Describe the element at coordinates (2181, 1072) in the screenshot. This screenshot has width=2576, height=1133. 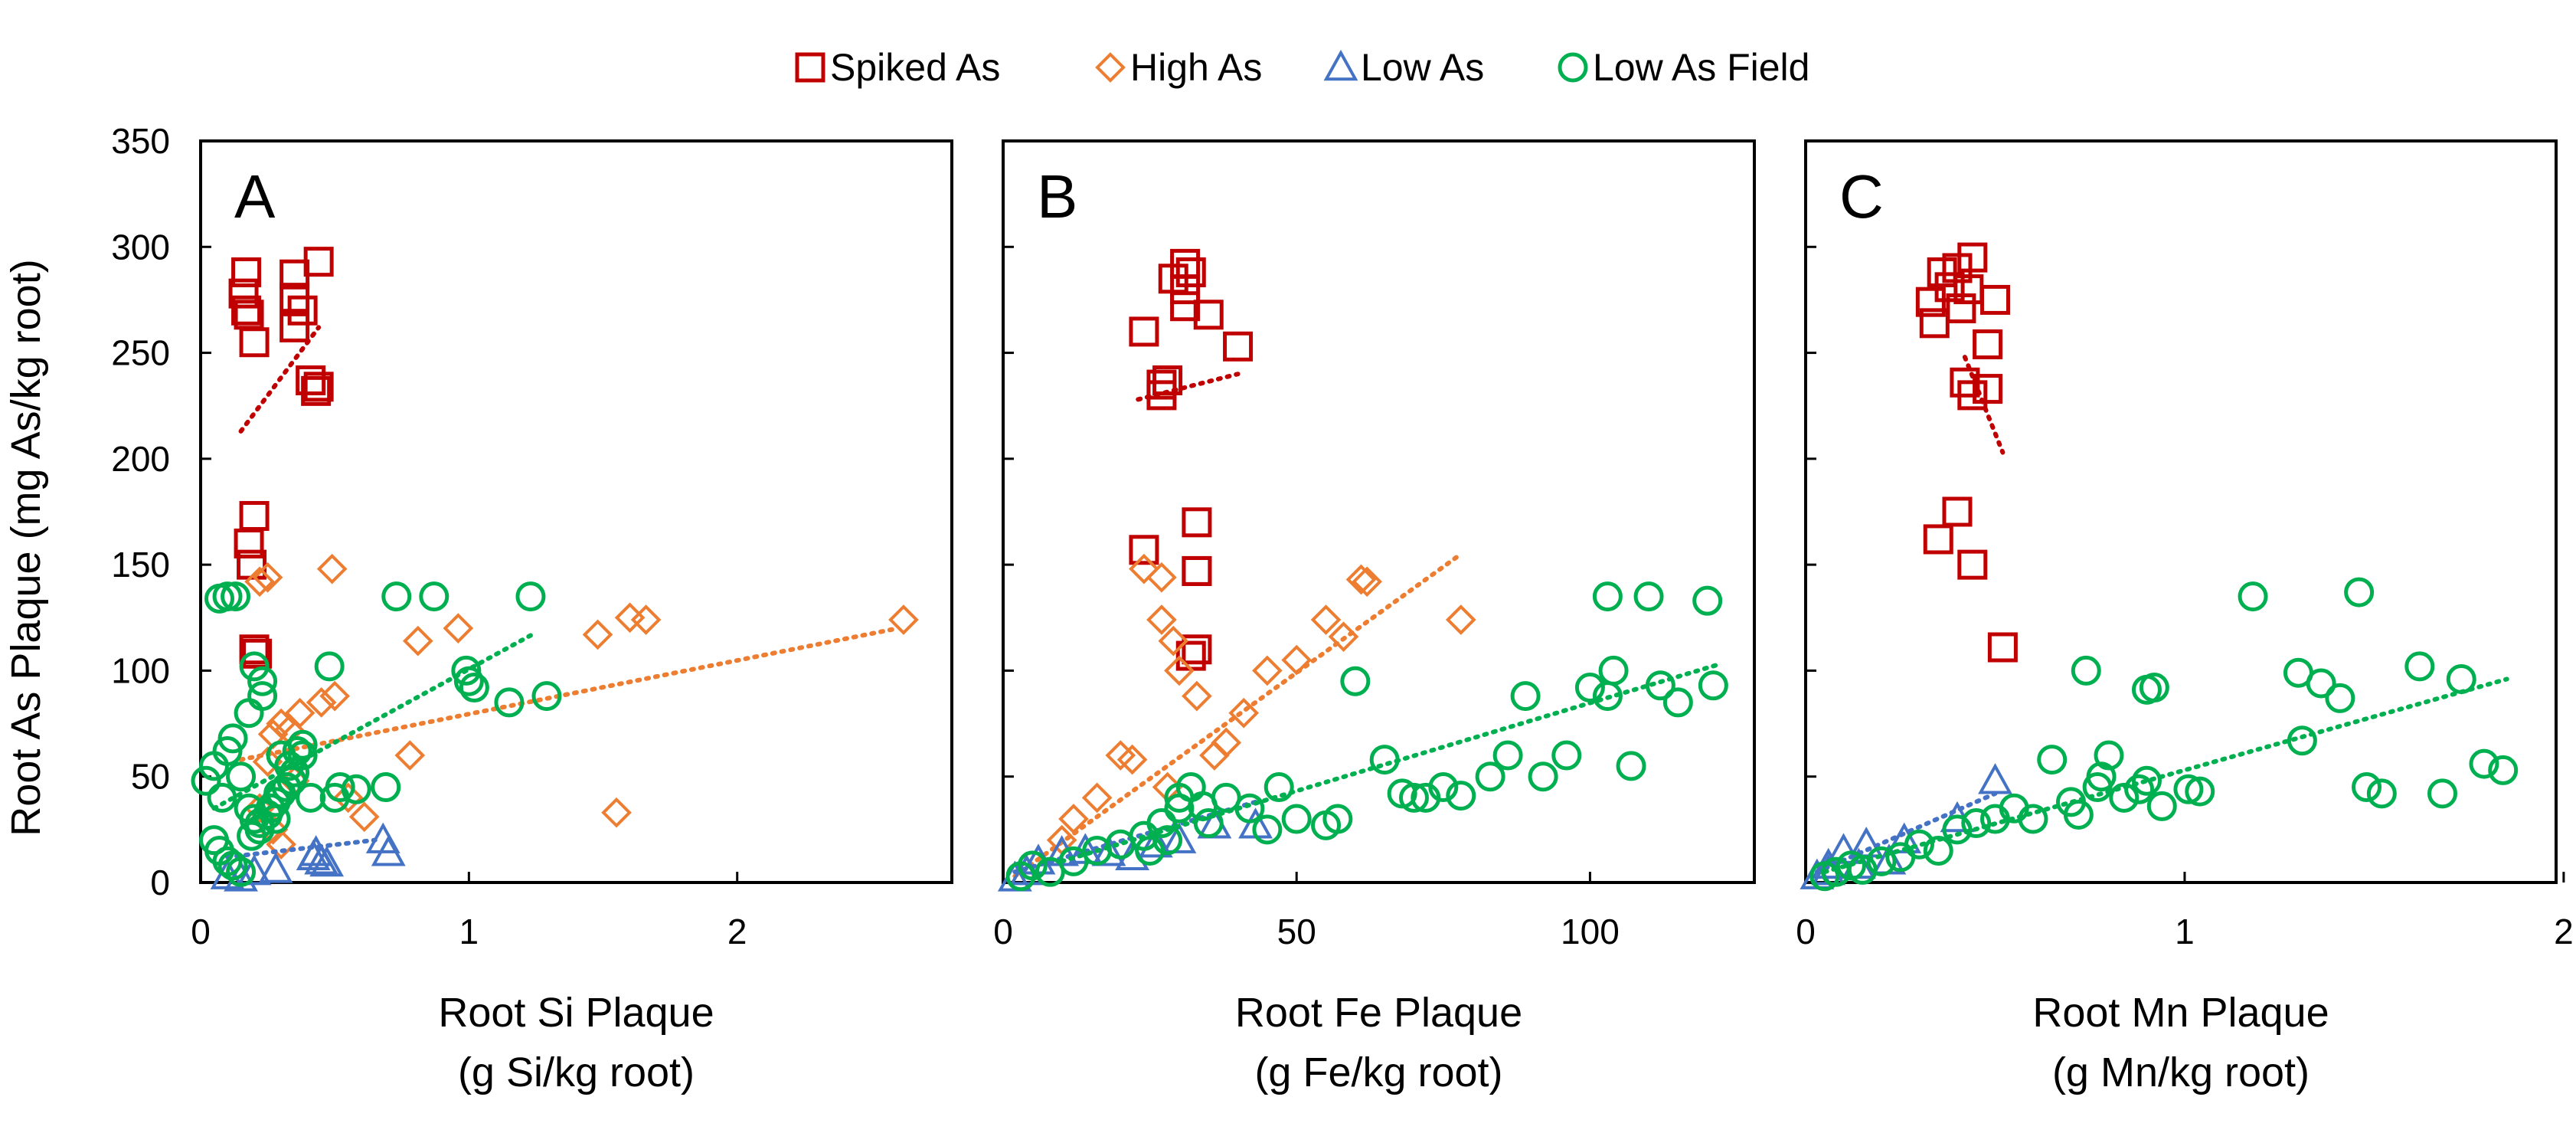
I see `x-axis-label-line2: (g Mn/kg root)` at that location.